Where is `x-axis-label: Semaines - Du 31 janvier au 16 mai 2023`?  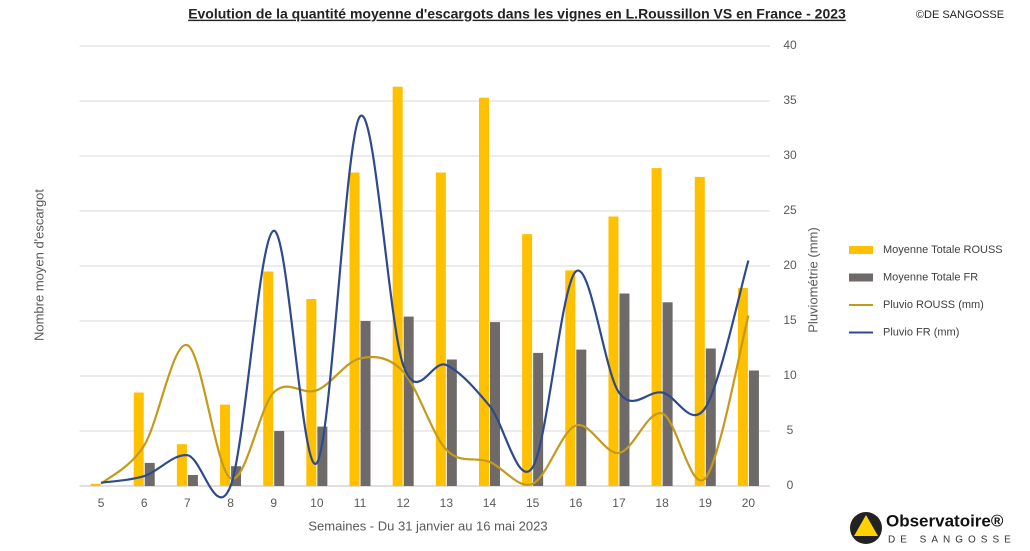
x-axis-label: Semaines - Du 31 janvier au 16 mai 2023 is located at coordinates (427, 525).